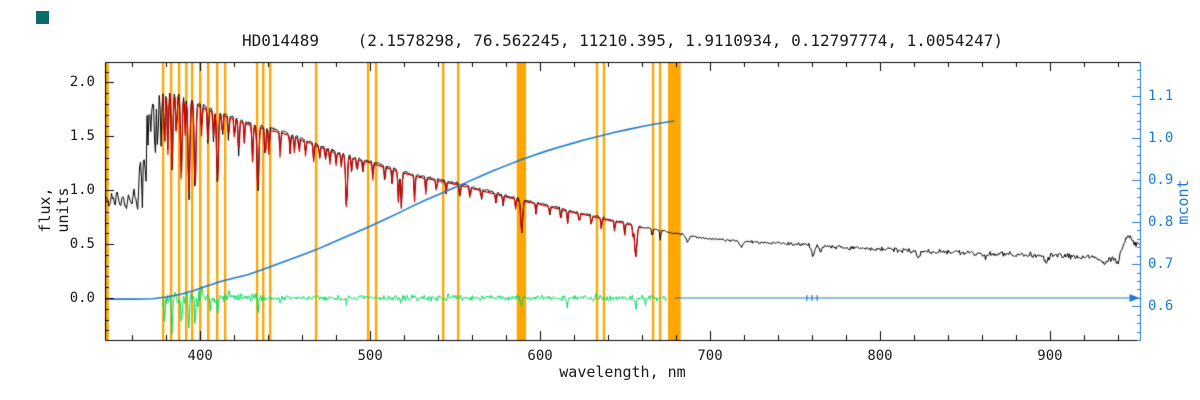  What do you see at coordinates (880, 356) in the screenshot?
I see `x-tick-label: 800` at bounding box center [880, 356].